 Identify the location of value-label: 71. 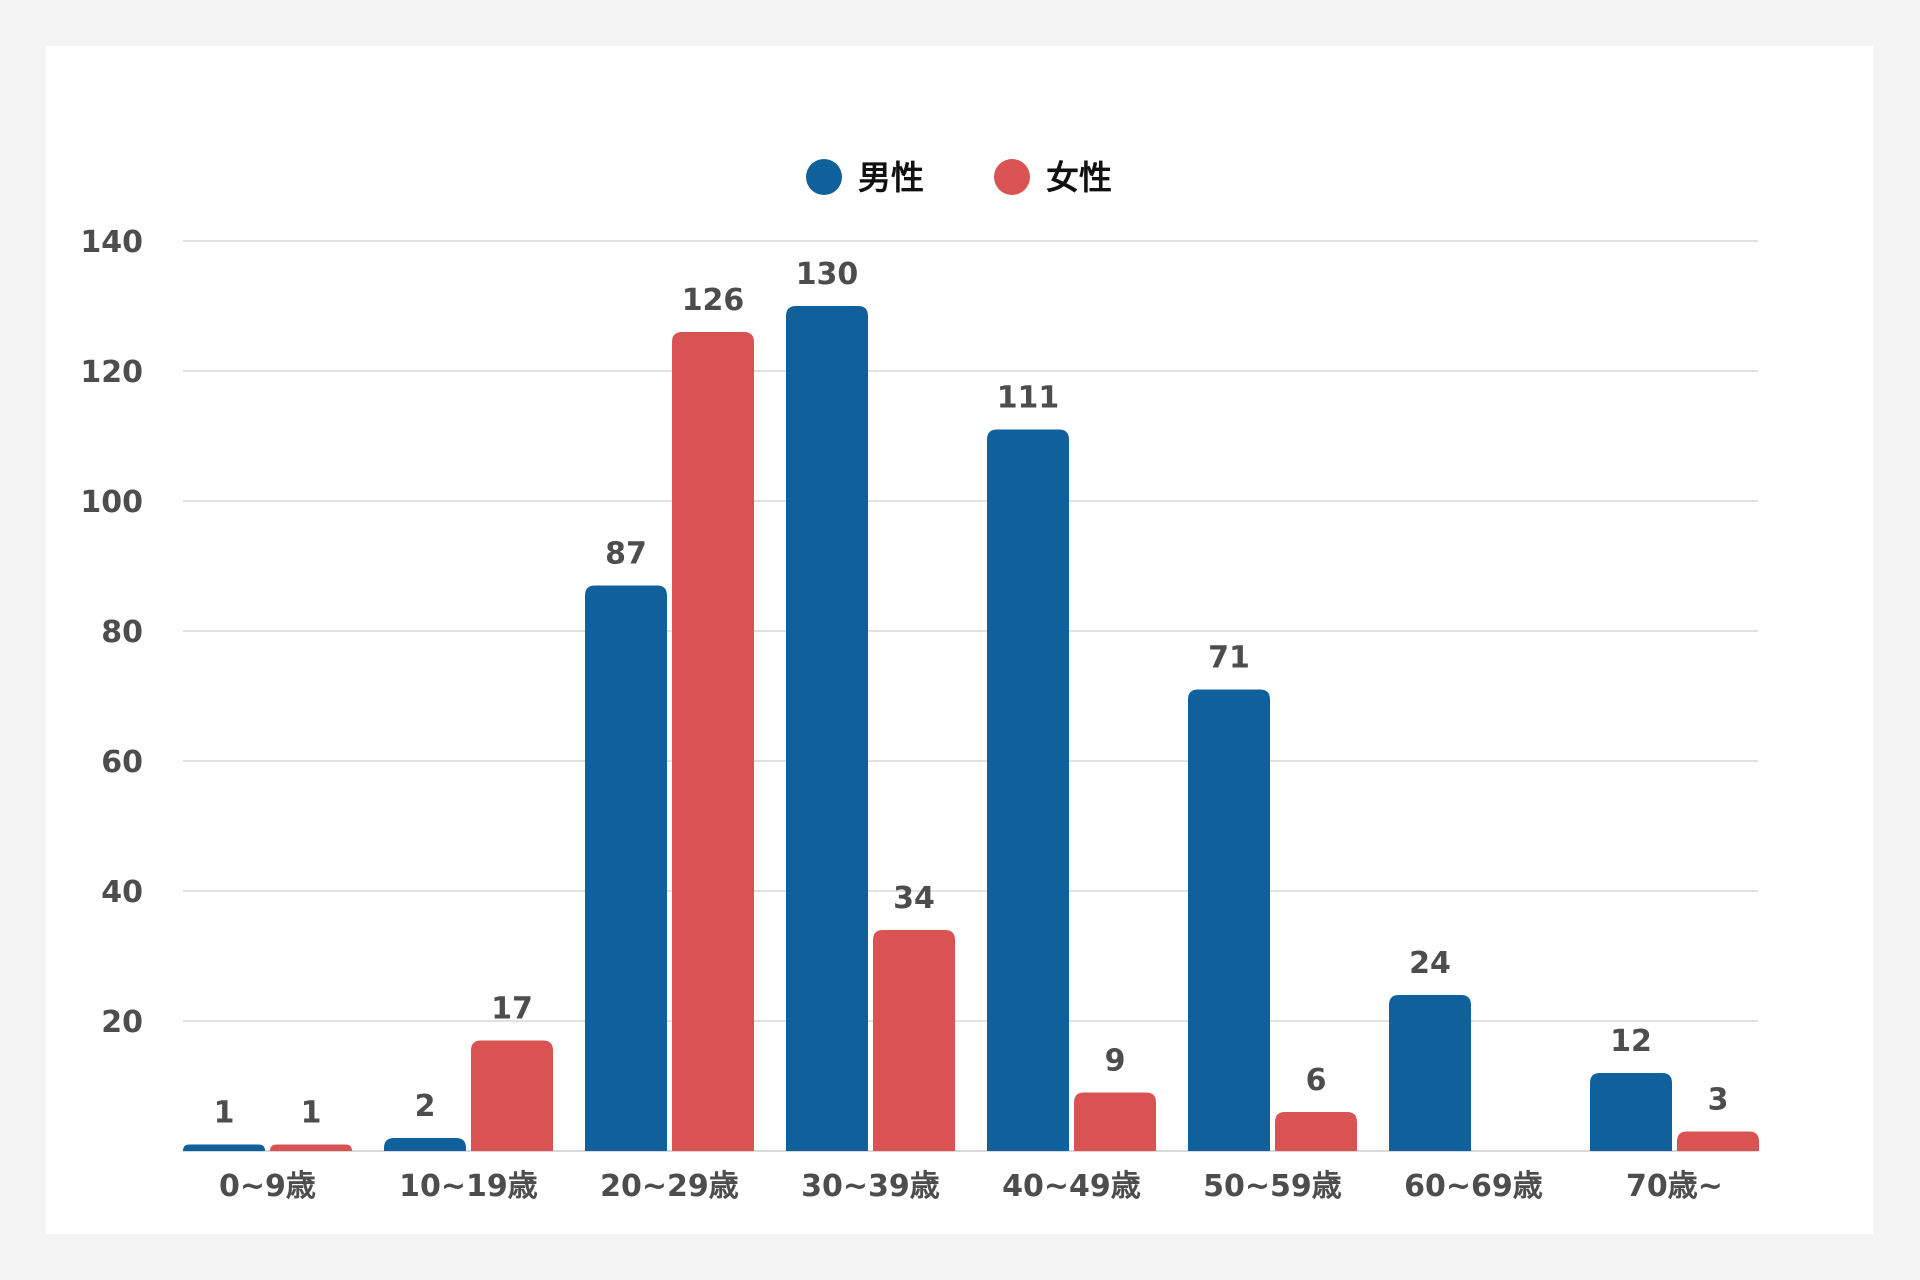
(1229, 658).